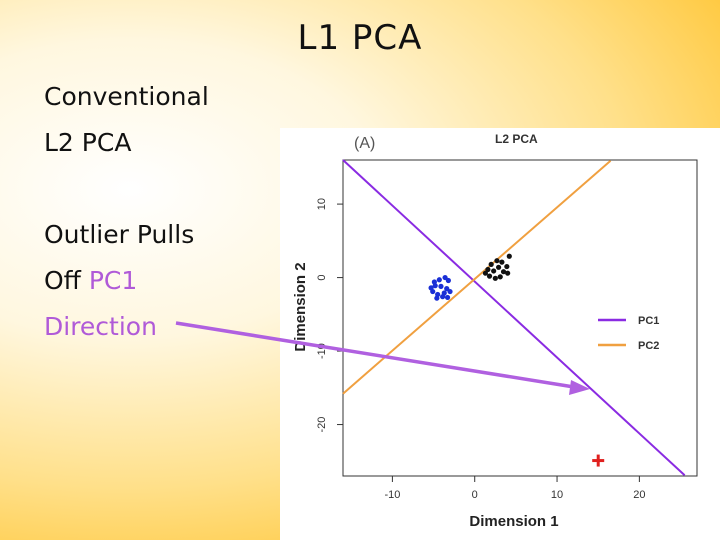 The image size is (720, 540). I want to click on x-axis-label: Dimension 1, so click(513, 521).